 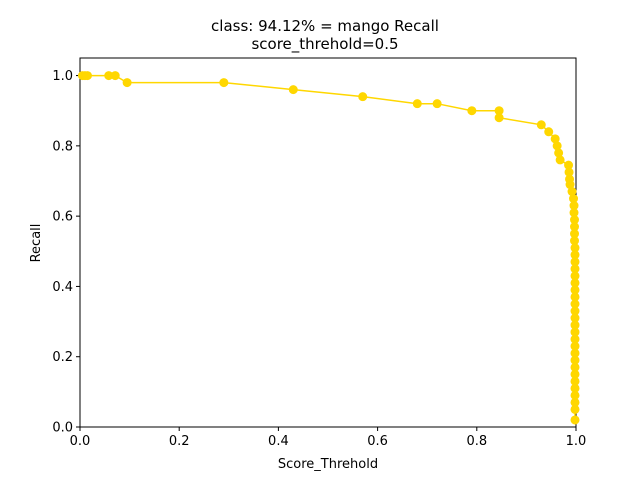 What do you see at coordinates (62, 357) in the screenshot?
I see `y-tick-label: 0.2` at bounding box center [62, 357].